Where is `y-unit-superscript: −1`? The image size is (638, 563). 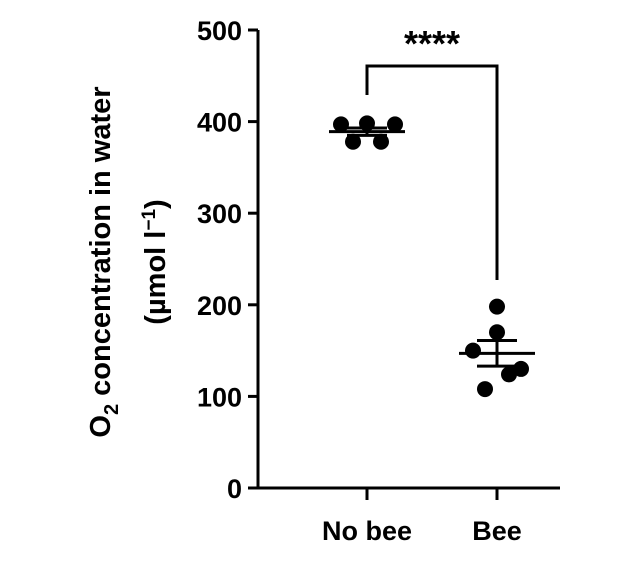
y-unit-superscript: −1 is located at coordinates (149, 220).